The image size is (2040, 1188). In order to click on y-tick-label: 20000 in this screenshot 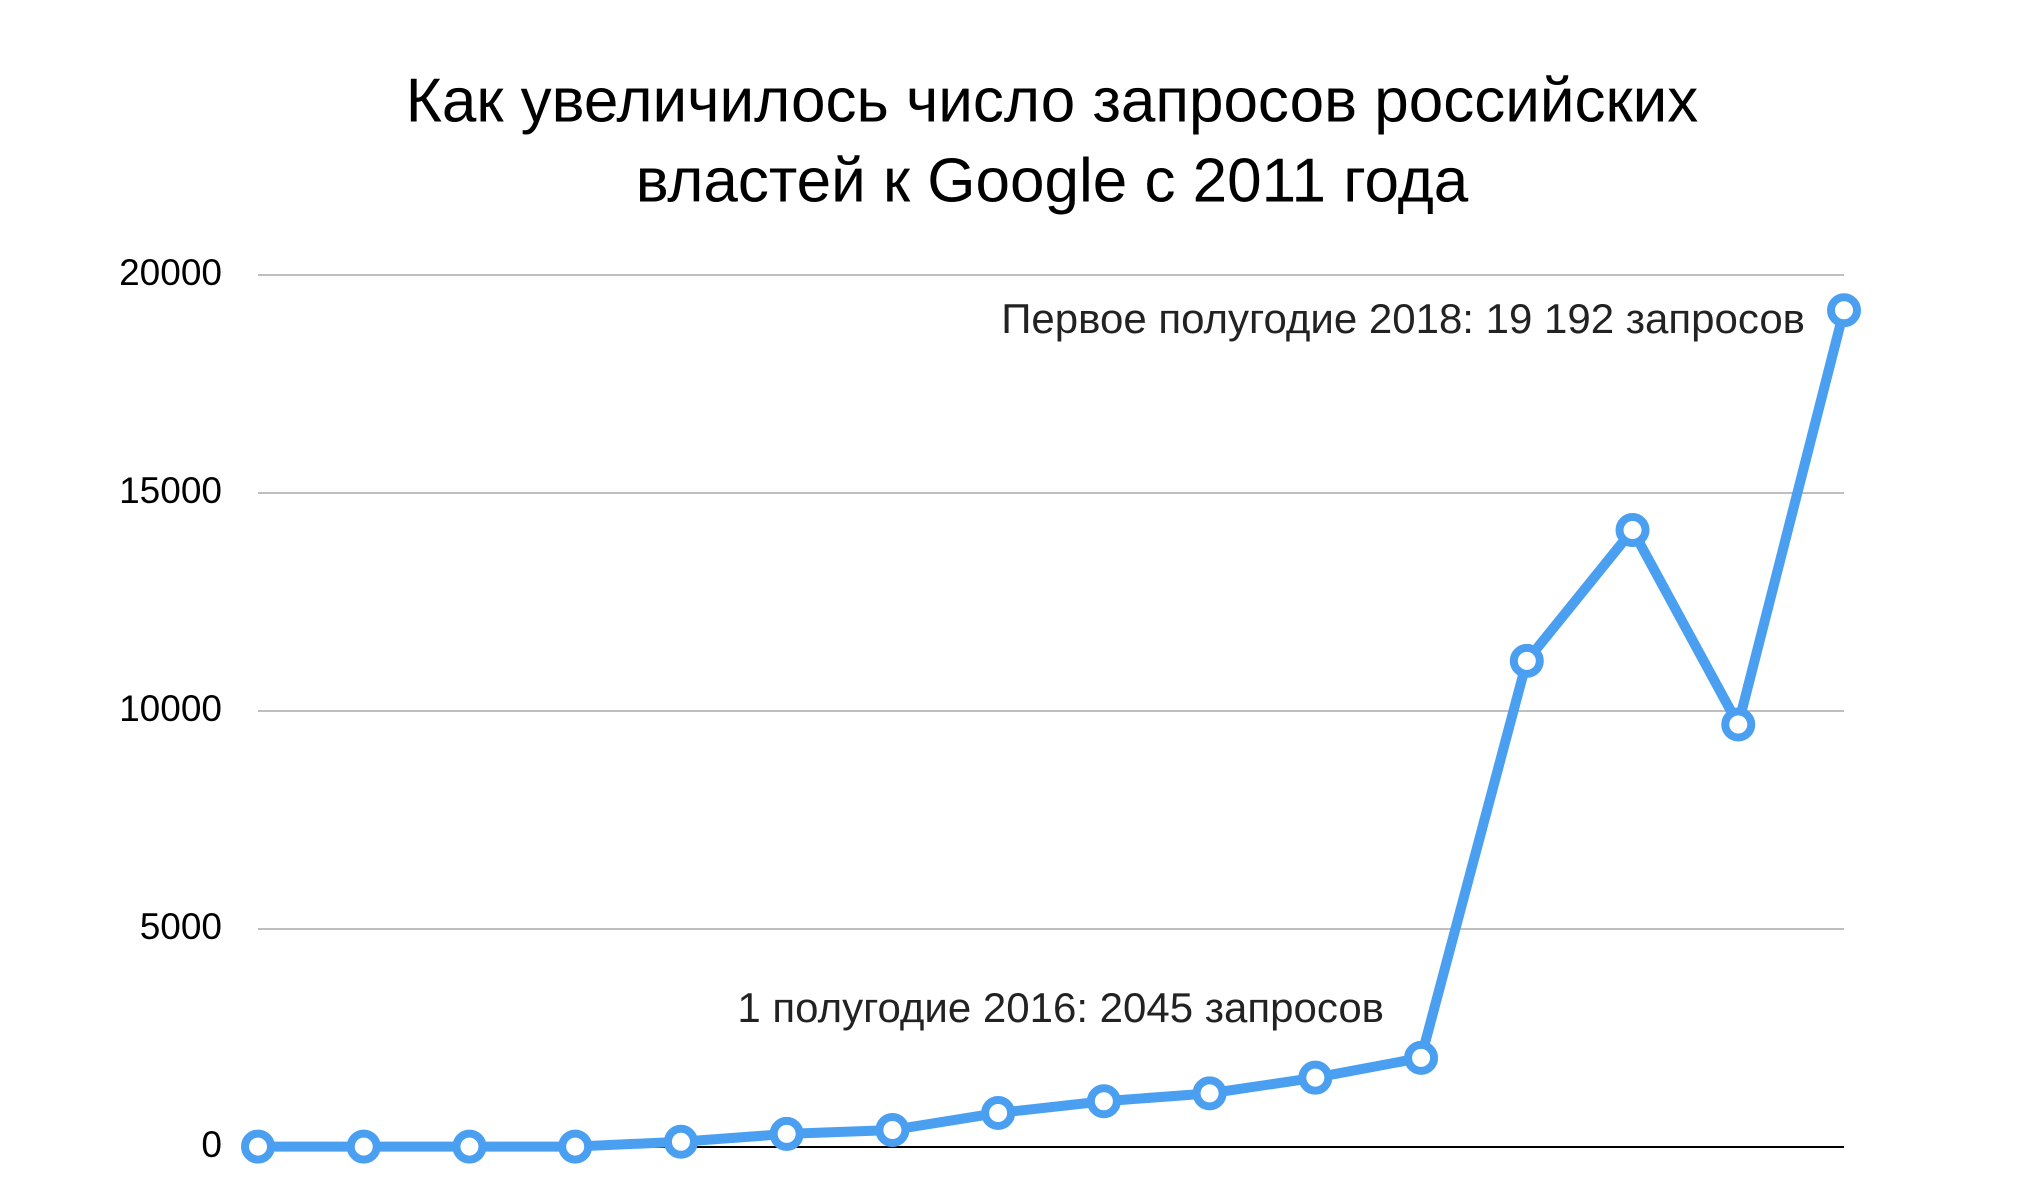, I will do `click(170, 272)`.